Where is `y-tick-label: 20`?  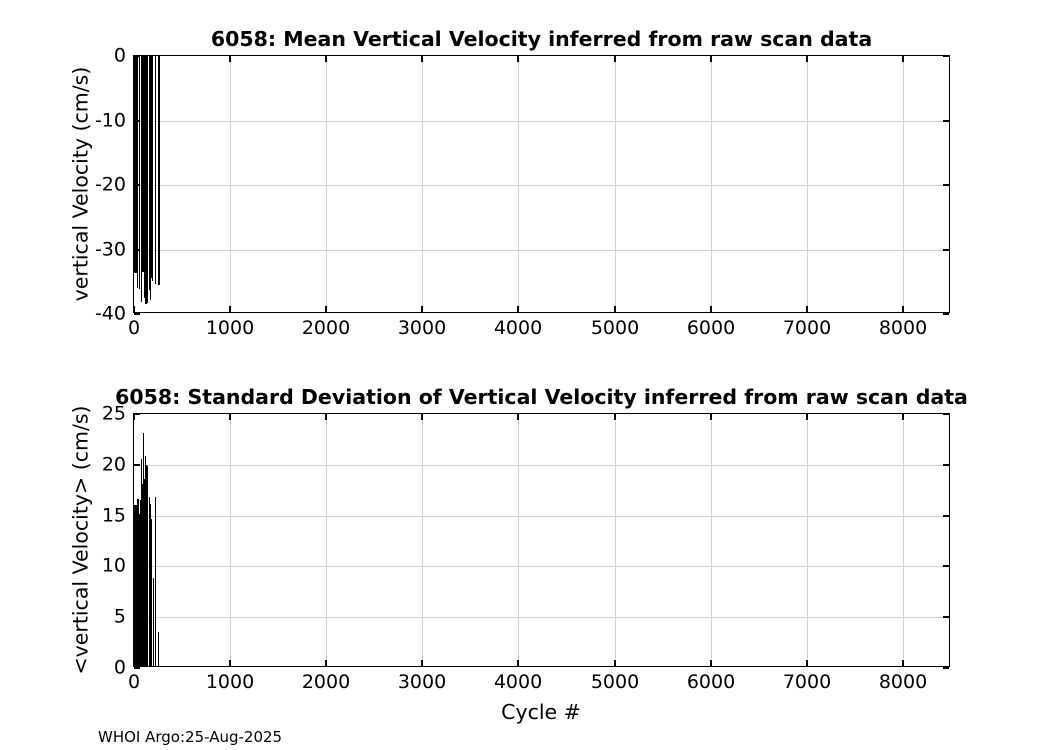
y-tick-label: 20 is located at coordinates (113, 464).